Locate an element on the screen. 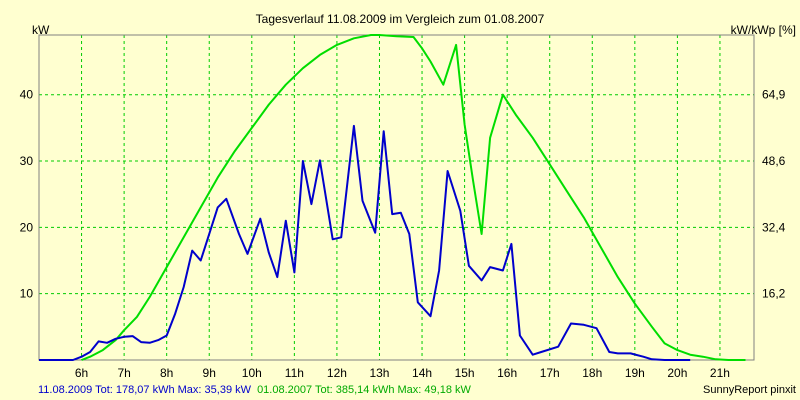 Image resolution: width=800 pixels, height=400 pixels. x-tick-label: 11h is located at coordinates (294, 373).